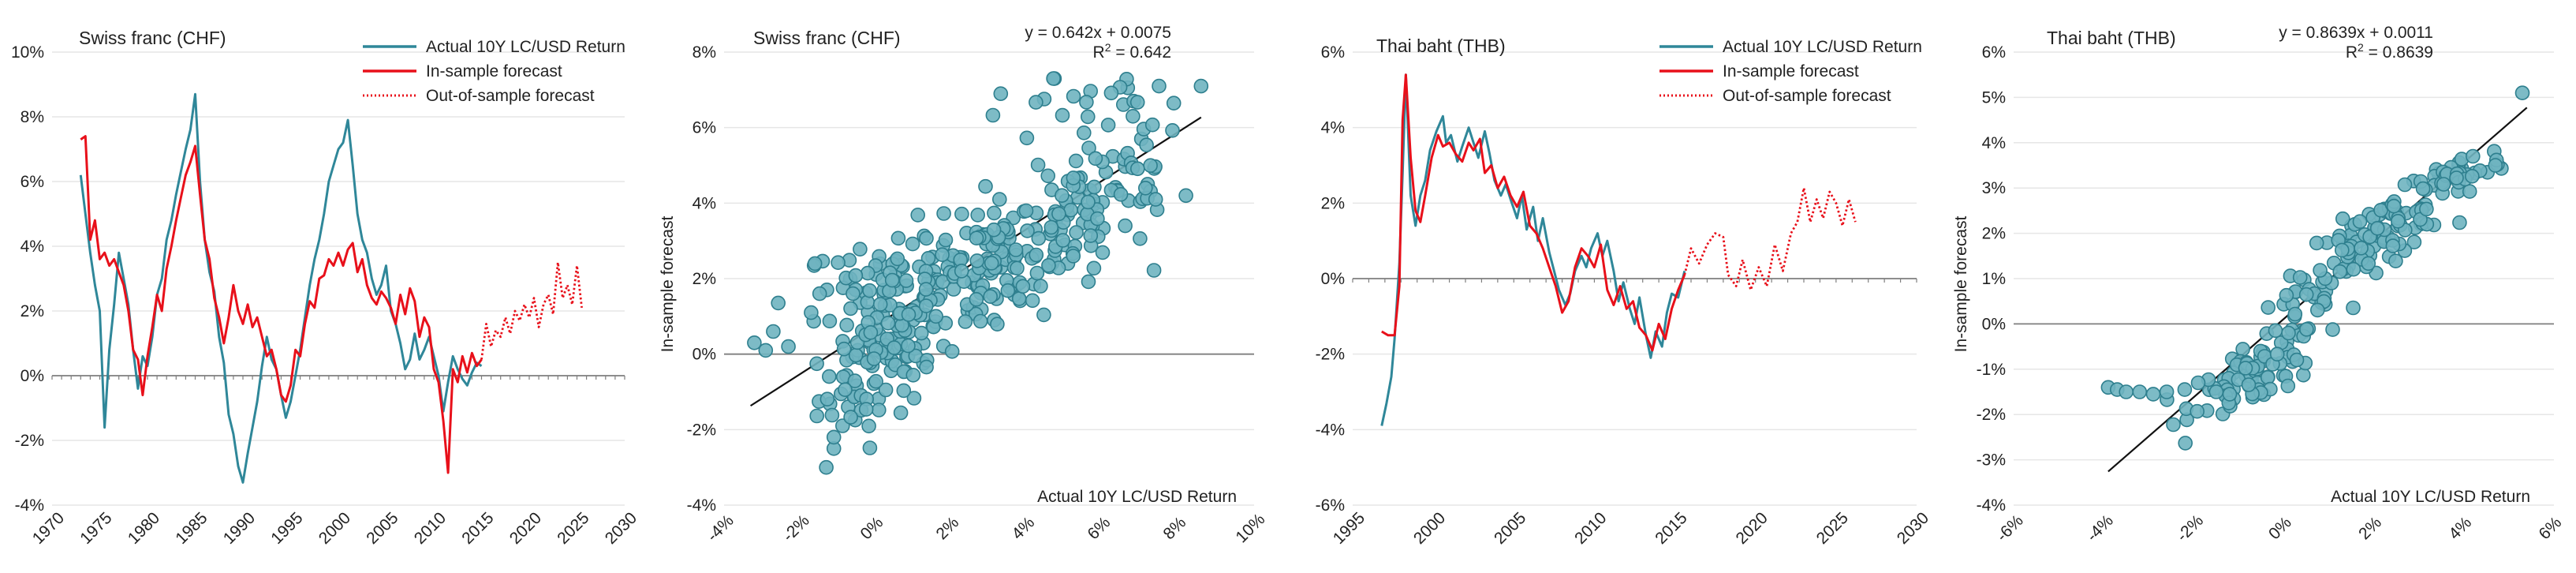 The image size is (2576, 573). Describe the element at coordinates (2356, 33) in the screenshot. I see `thb-scatter-equation: y = 0.8639x + 0.0011` at that location.